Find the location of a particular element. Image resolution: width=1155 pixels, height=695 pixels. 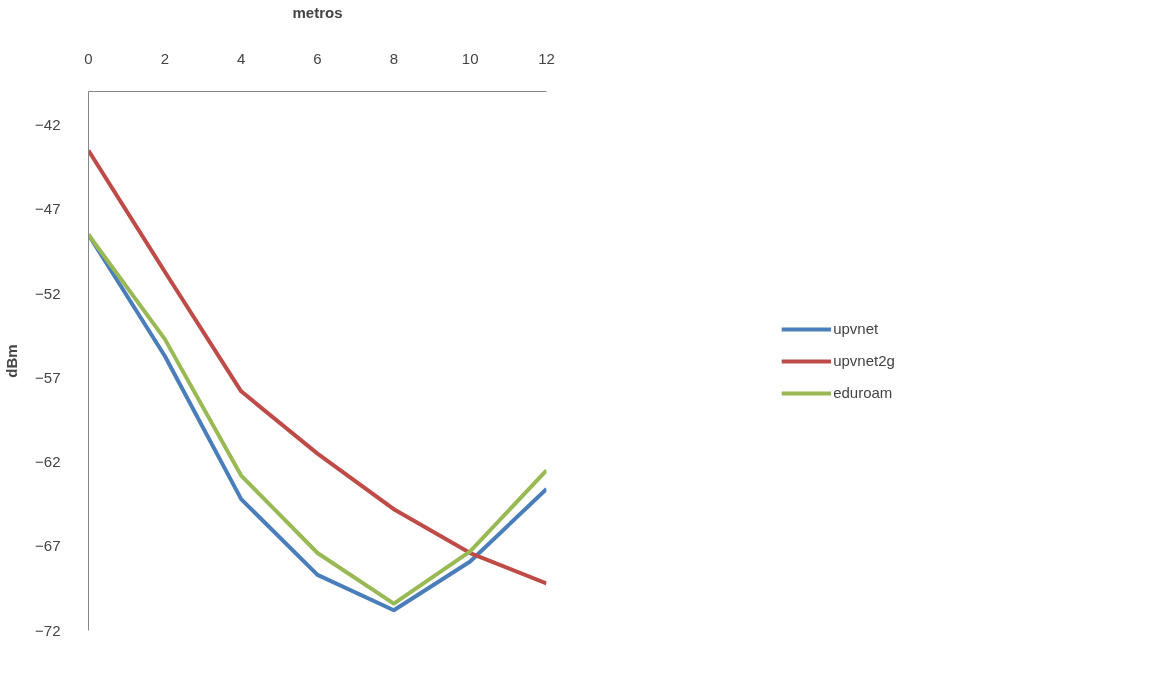

y-tick-label: −52 is located at coordinates (48, 293).